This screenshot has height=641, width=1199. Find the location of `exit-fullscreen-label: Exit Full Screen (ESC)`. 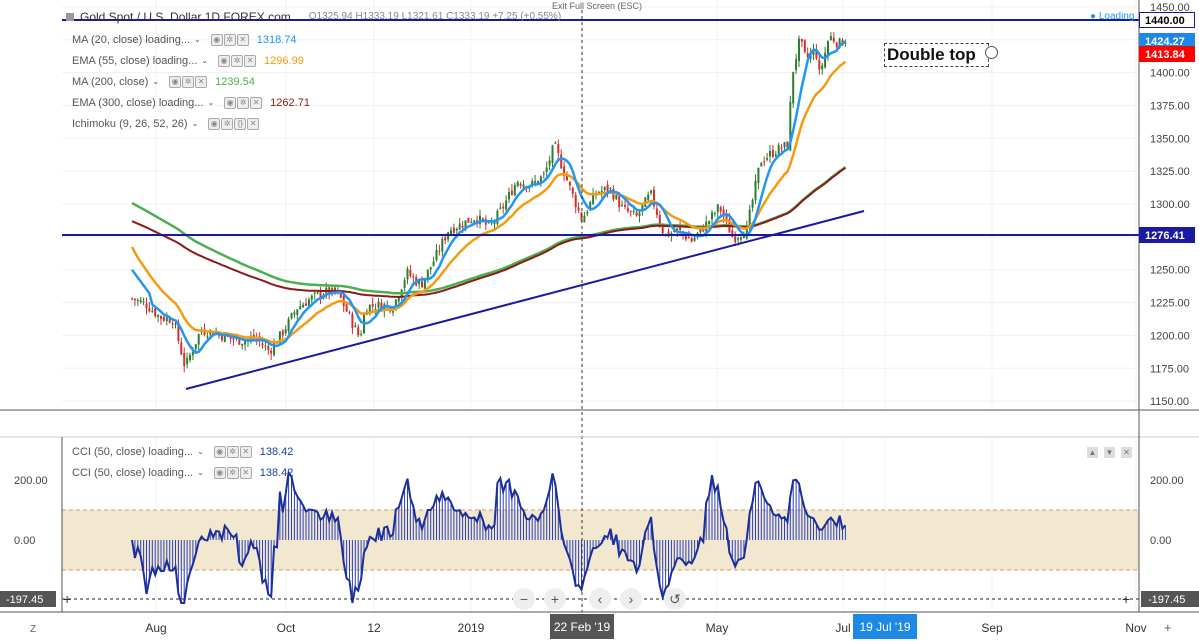

exit-fullscreen-label: Exit Full Screen (ESC) is located at coordinates (597, 6).